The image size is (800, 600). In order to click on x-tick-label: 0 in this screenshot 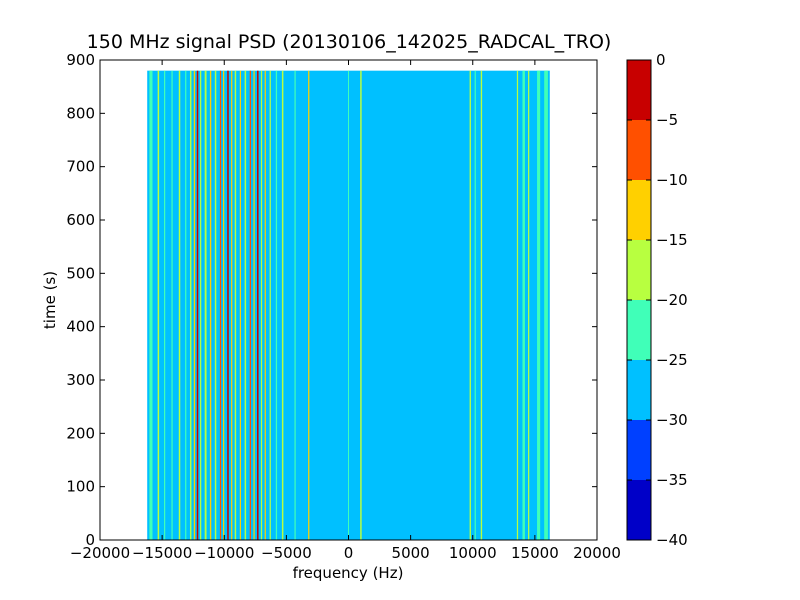, I will do `click(349, 553)`.